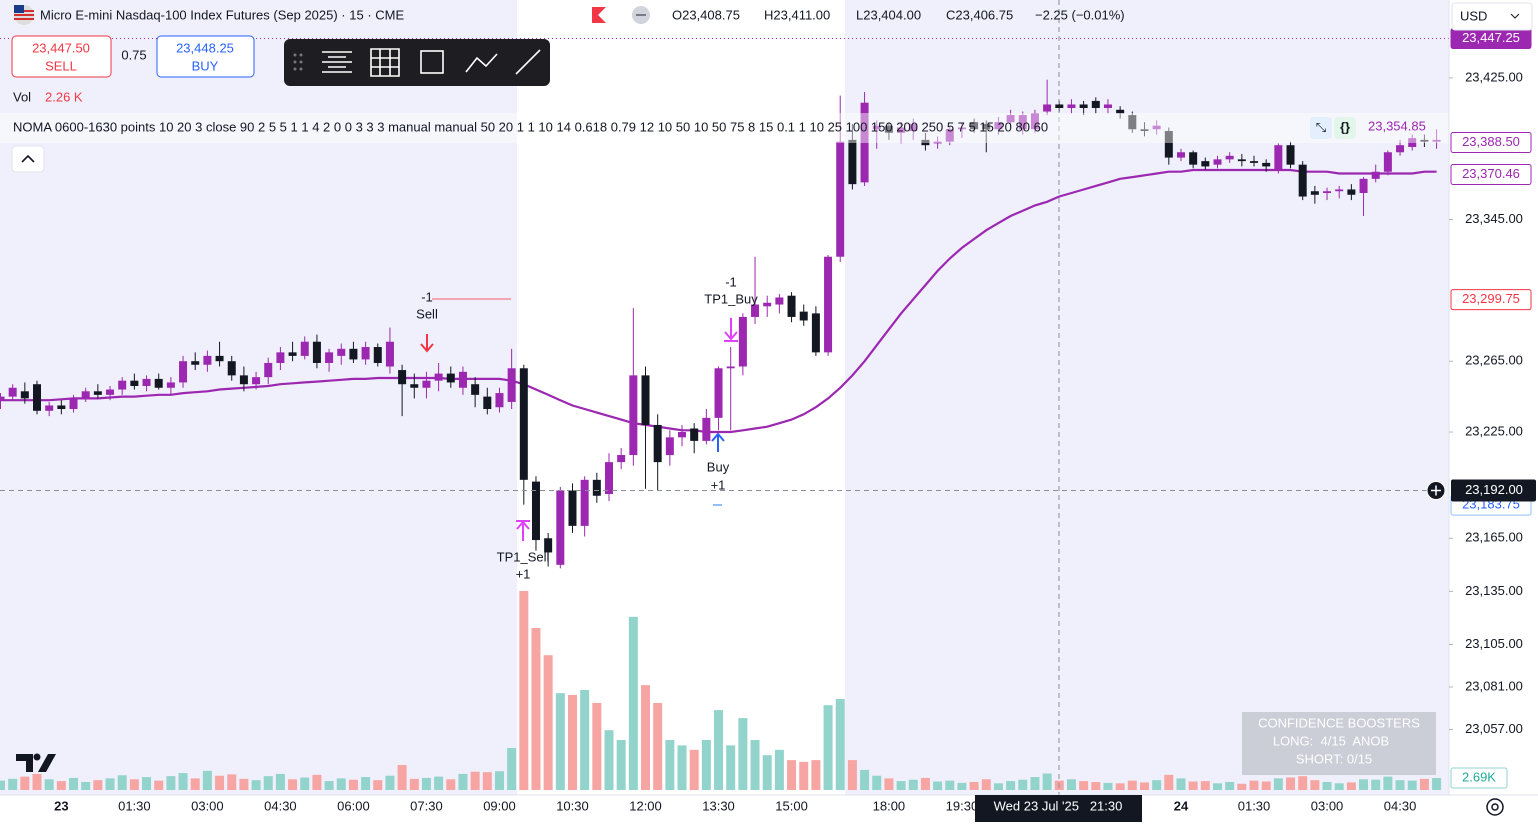 The image size is (1538, 827). Describe the element at coordinates (385, 62) in the screenshot. I see `tool-grid` at that location.